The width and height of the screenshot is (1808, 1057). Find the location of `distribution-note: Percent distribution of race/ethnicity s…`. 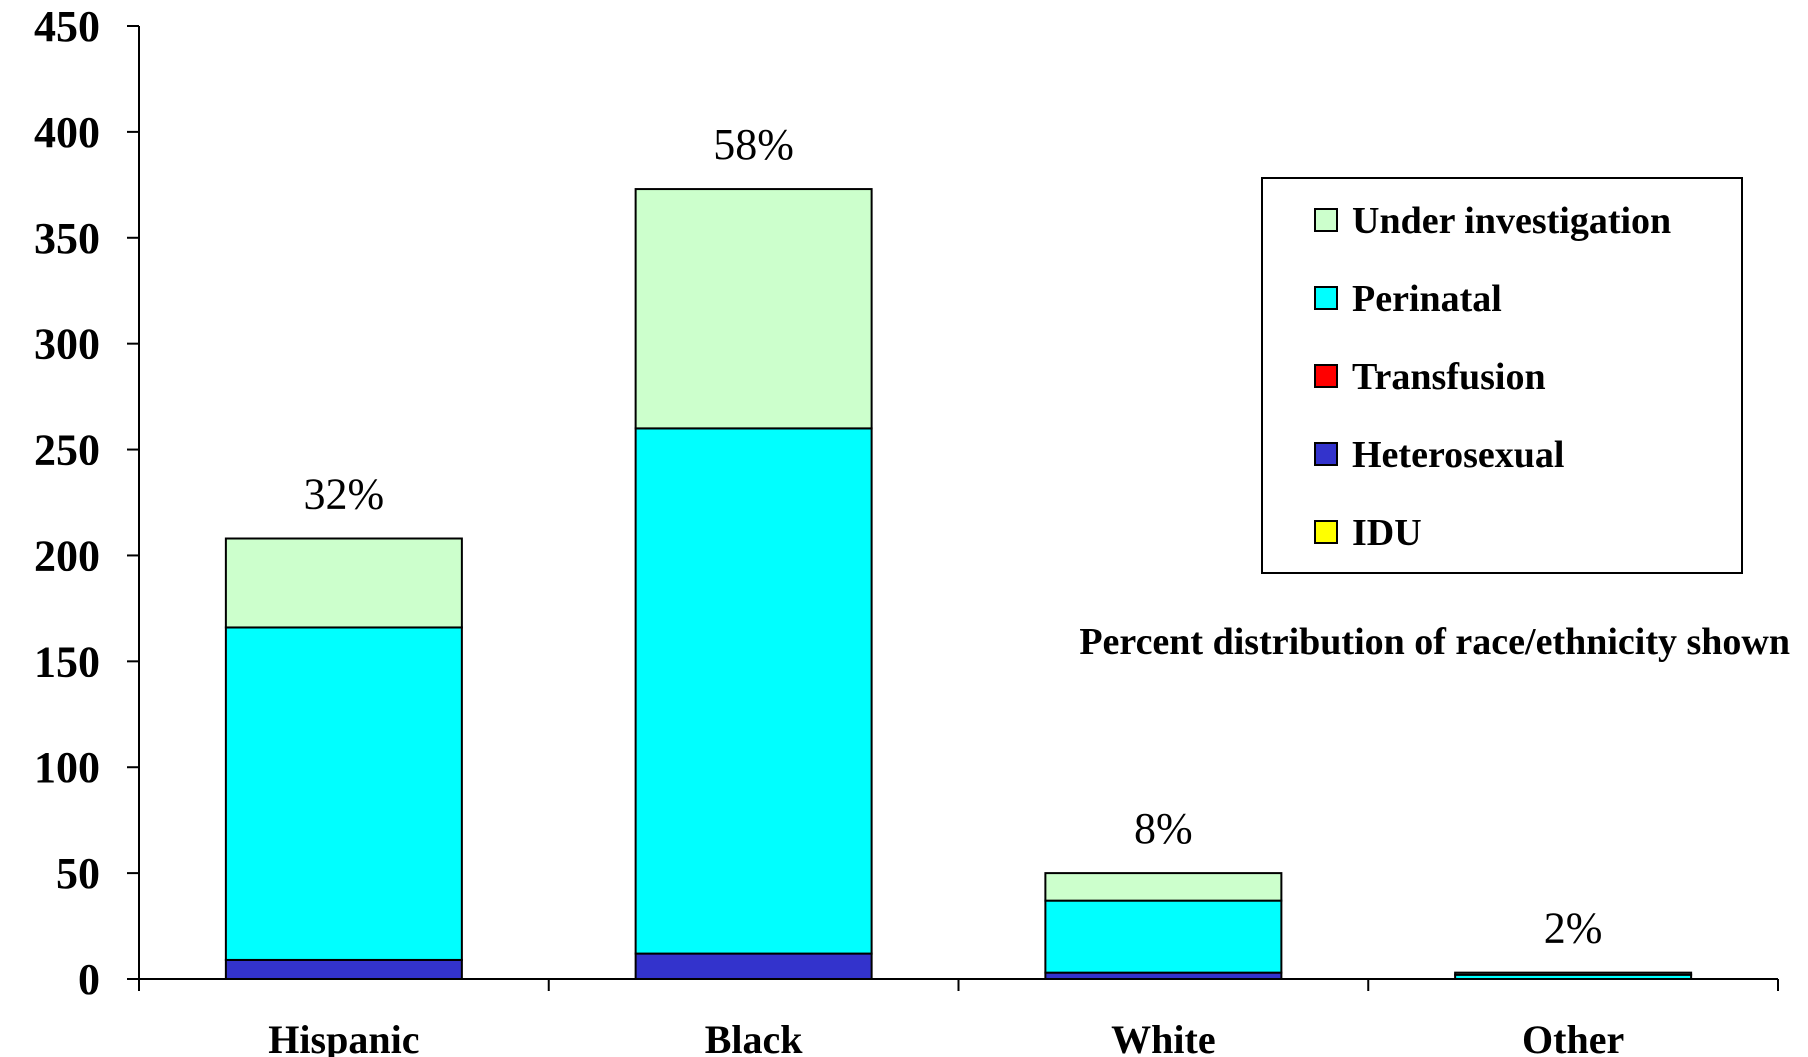

distribution-note: Percent distribution of race/ethnicity s… is located at coordinates (1434, 642).